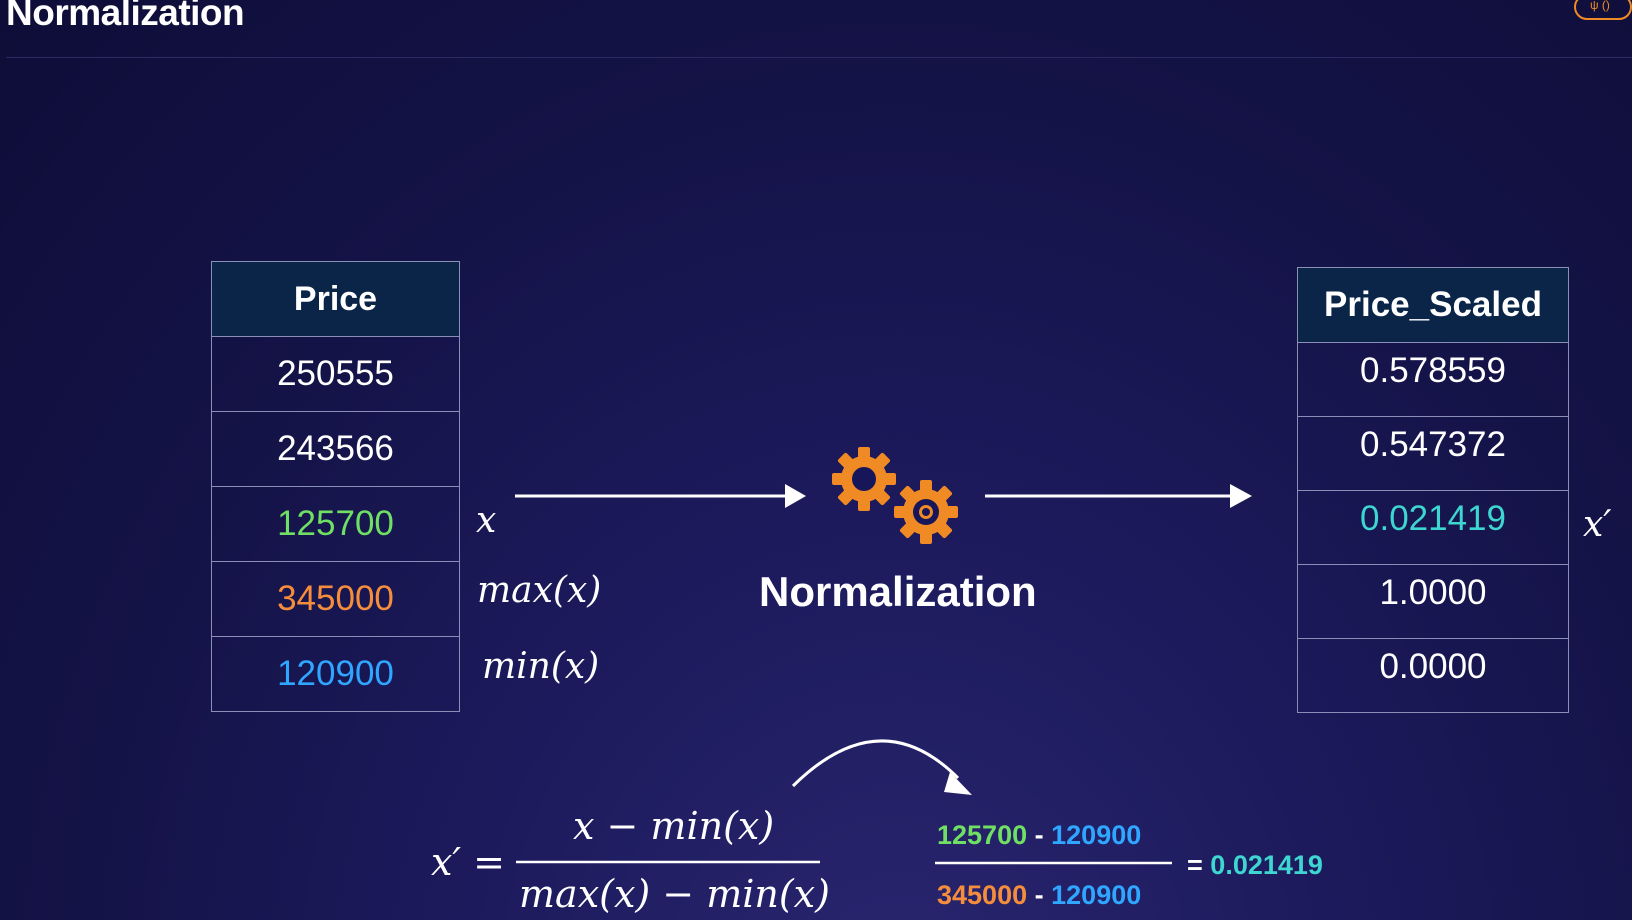 The image size is (1632, 920). I want to click on calc-denominator: 345000 - 120900, so click(1039, 895).